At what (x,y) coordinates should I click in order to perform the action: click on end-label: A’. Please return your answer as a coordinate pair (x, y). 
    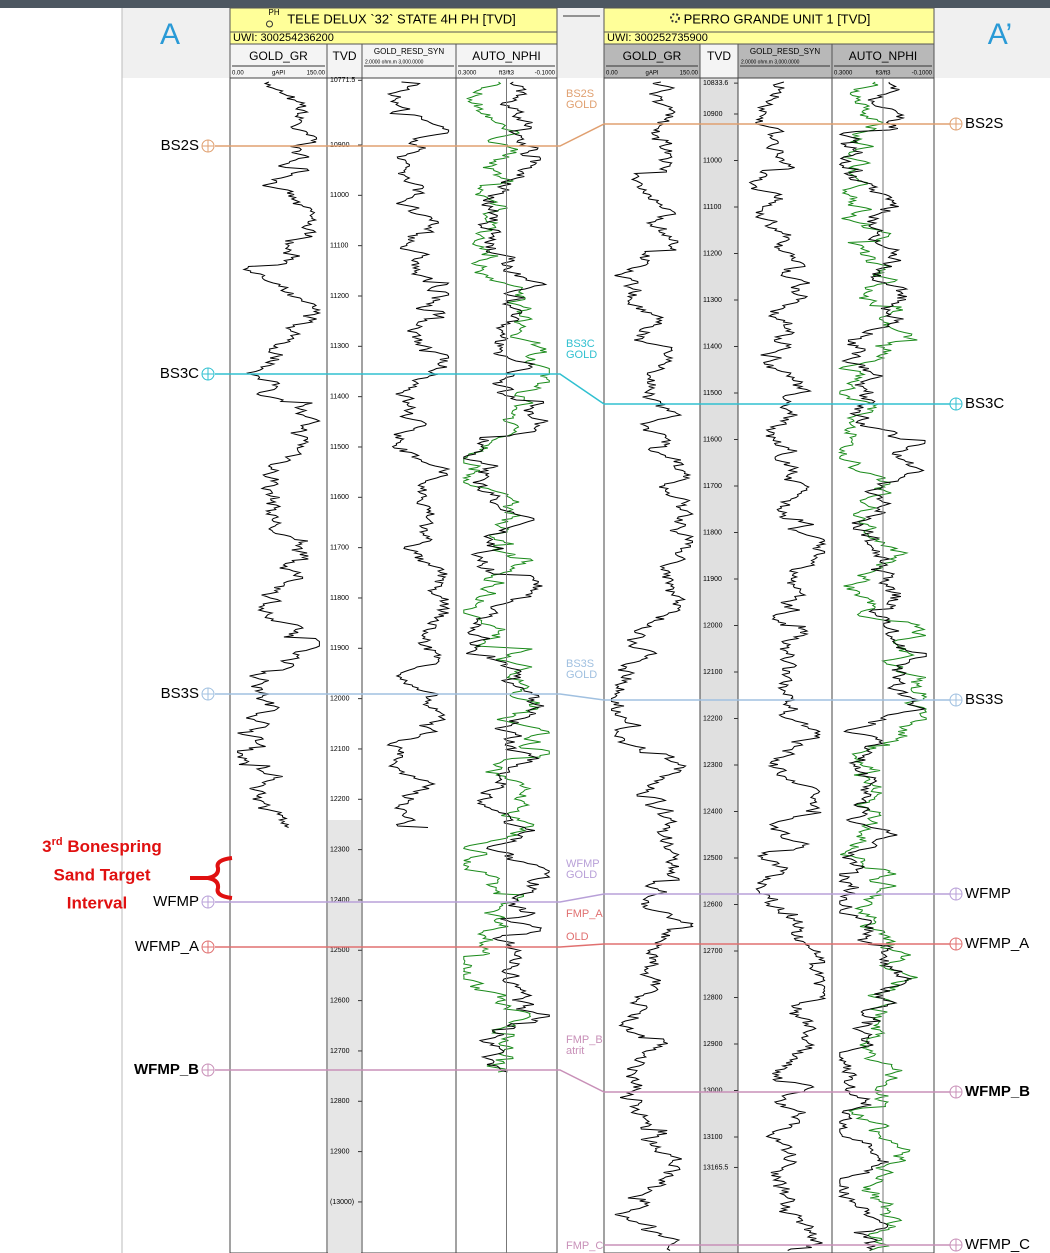
    Looking at the image, I should click on (1000, 34).